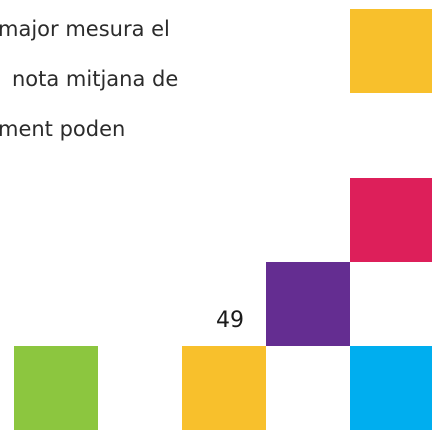 The image size is (432, 433). I want to click on body-text-line: major mesura el, so click(85, 29).